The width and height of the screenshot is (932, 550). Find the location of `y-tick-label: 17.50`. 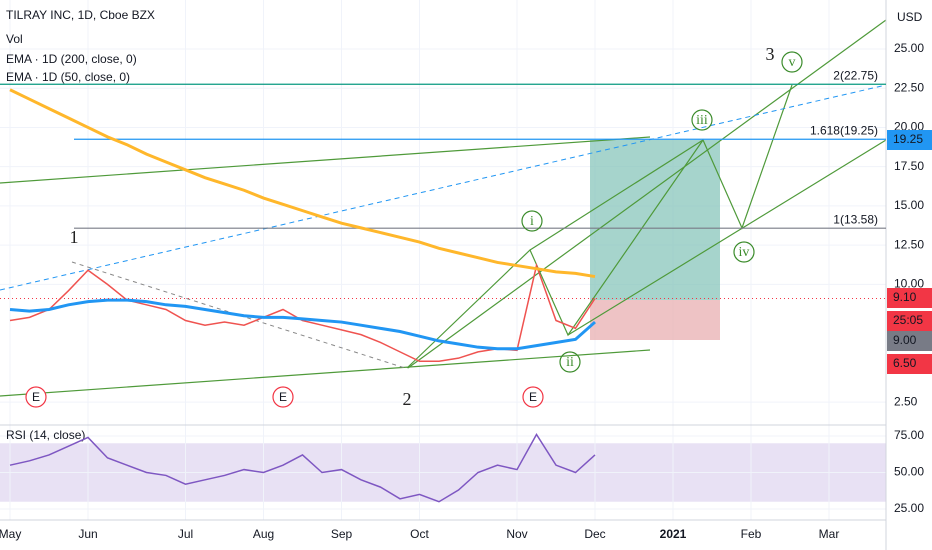

y-tick-label: 17.50 is located at coordinates (909, 166).